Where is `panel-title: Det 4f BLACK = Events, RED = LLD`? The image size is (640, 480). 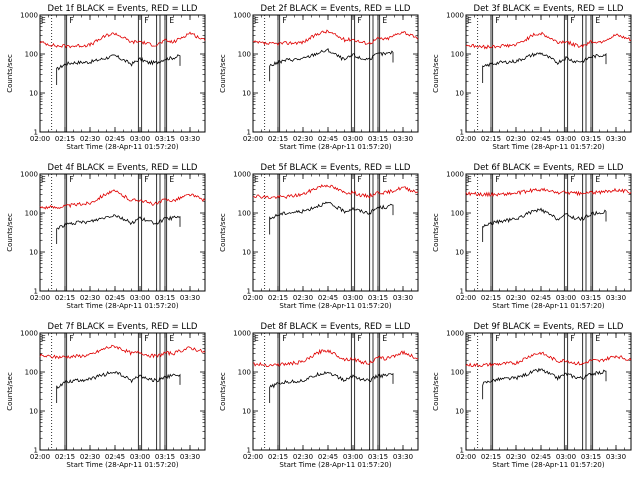
panel-title: Det 4f BLACK = Events, RED = LLD is located at coordinates (123, 168).